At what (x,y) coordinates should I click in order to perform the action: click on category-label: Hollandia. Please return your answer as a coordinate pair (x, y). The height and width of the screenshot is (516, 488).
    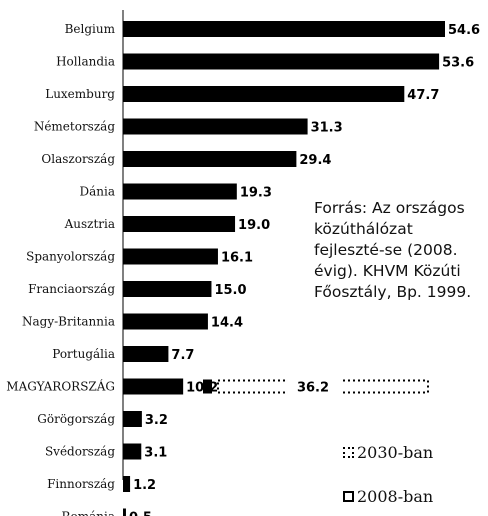
    Looking at the image, I should click on (85, 62).